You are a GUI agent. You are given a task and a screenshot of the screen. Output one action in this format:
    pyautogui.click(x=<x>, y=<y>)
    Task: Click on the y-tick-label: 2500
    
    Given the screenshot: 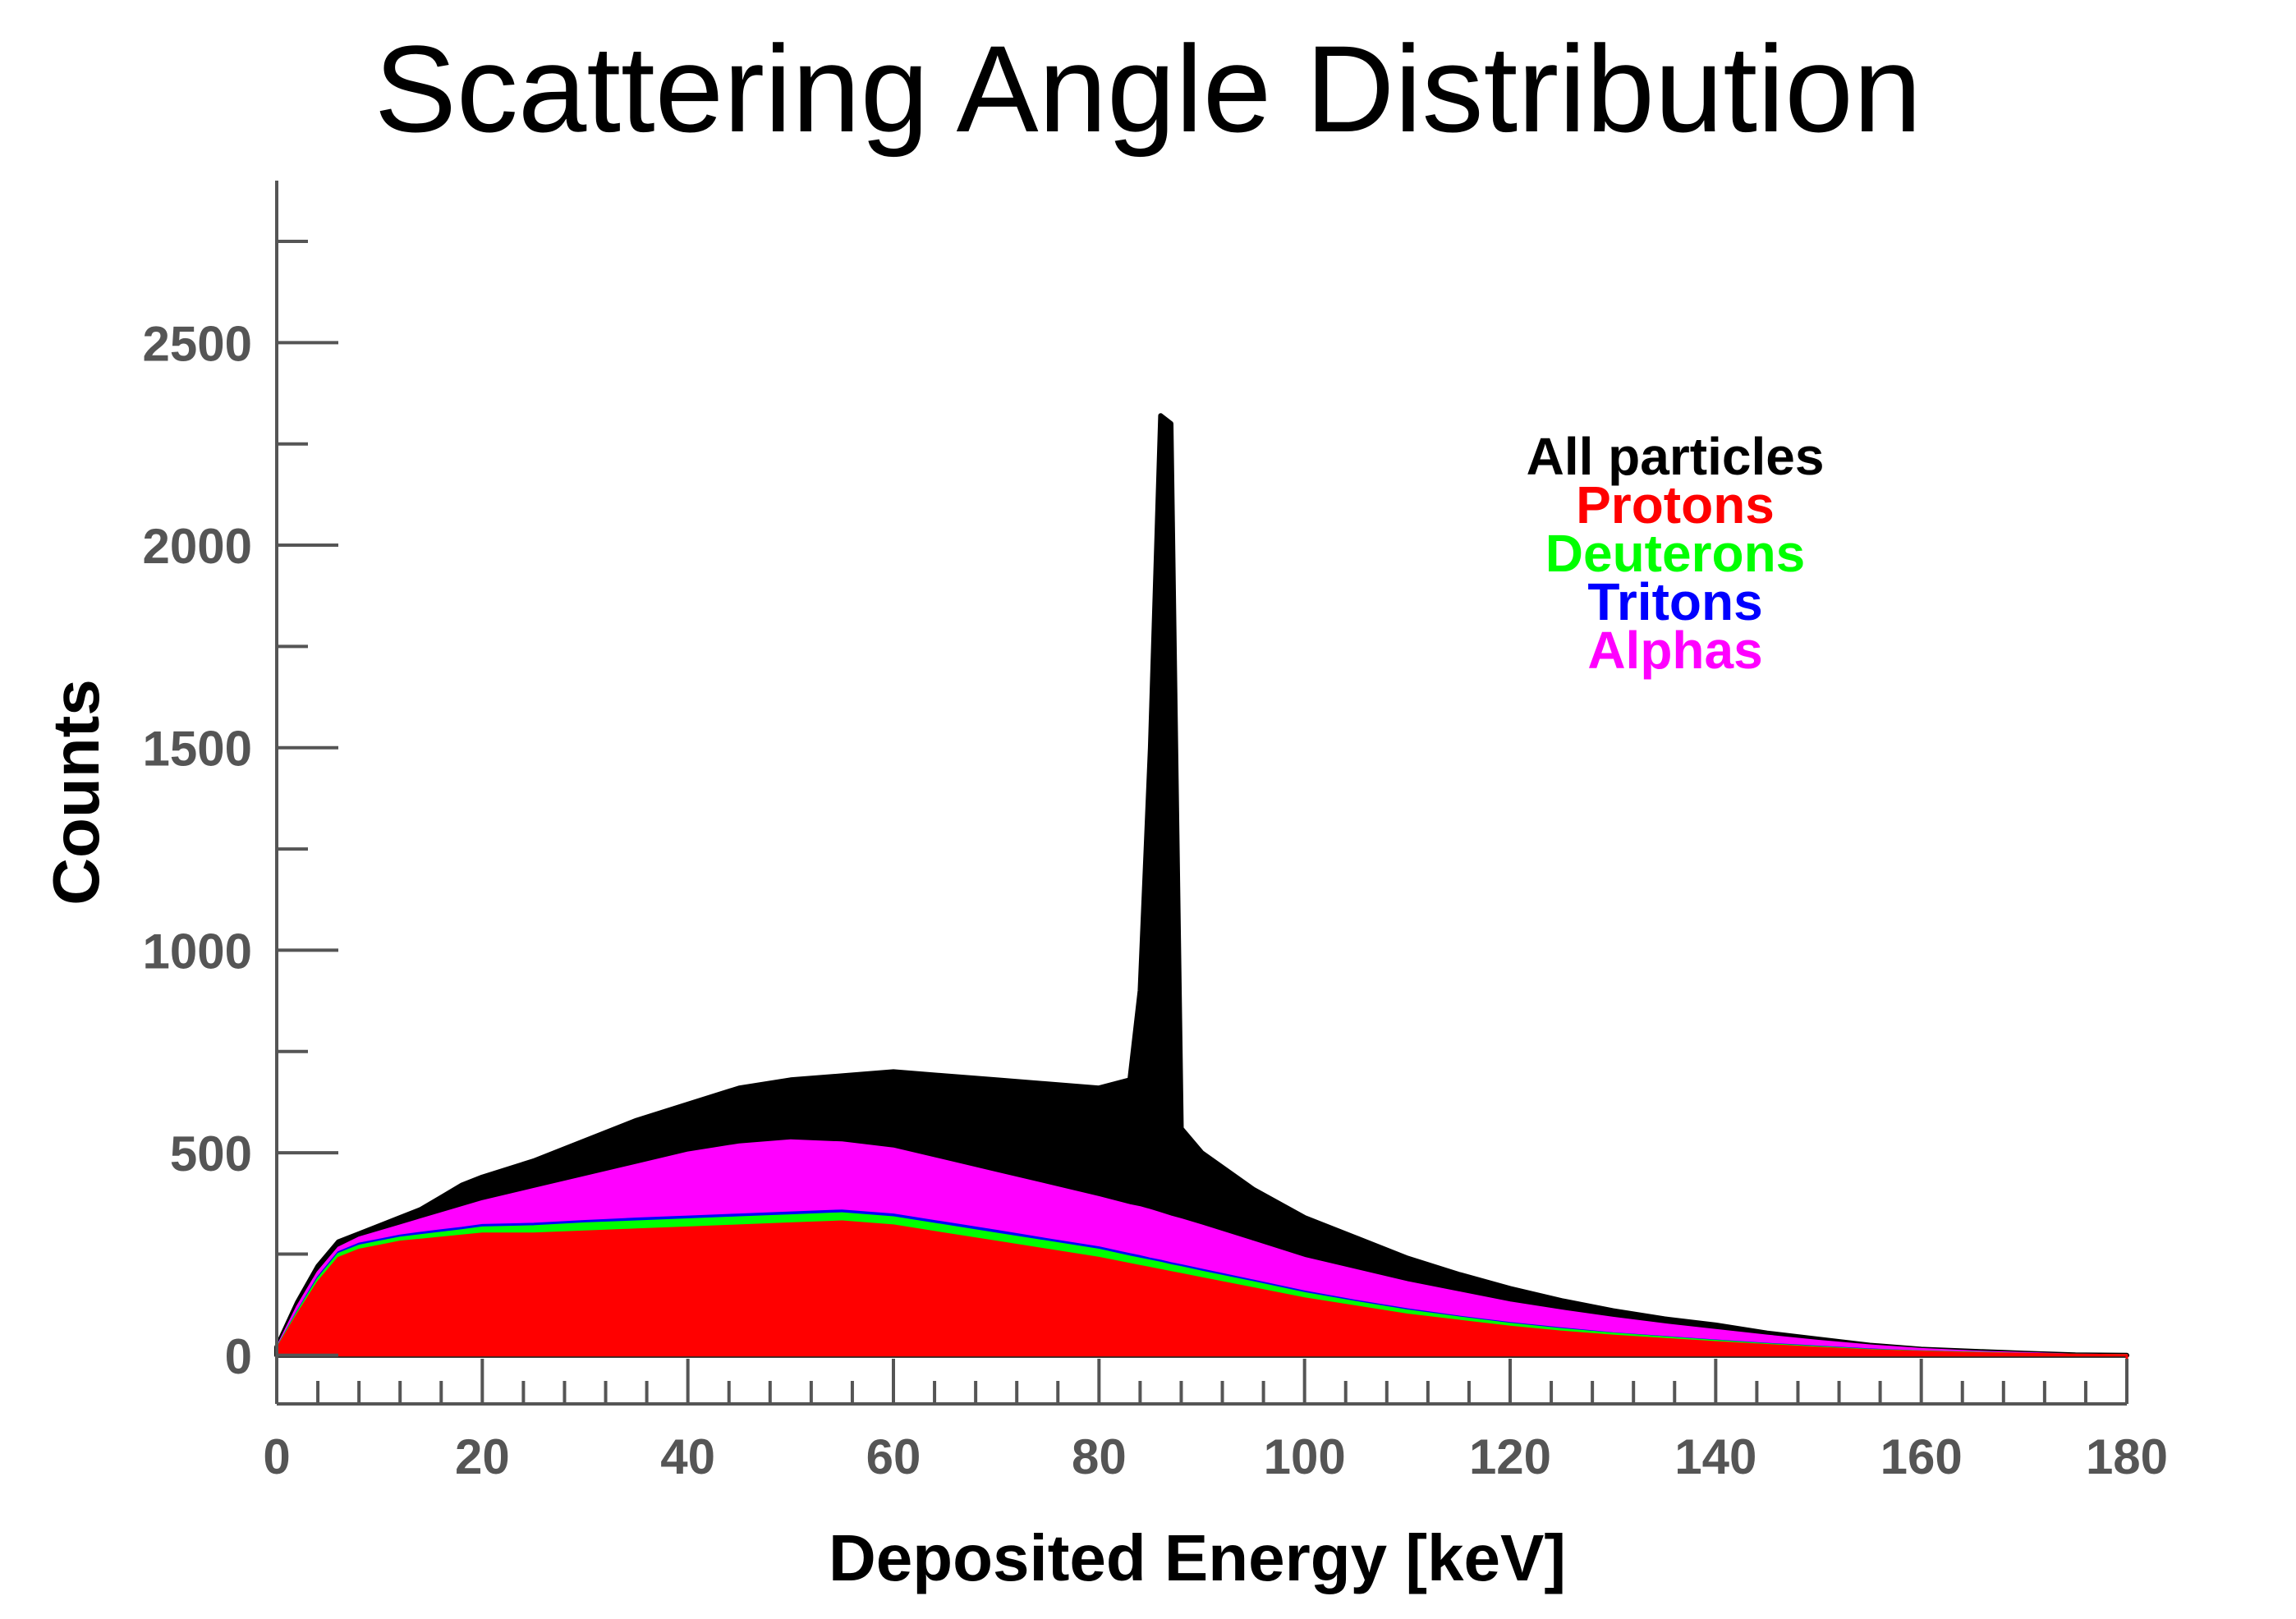 What is the action you would take?
    pyautogui.click(x=197, y=343)
    